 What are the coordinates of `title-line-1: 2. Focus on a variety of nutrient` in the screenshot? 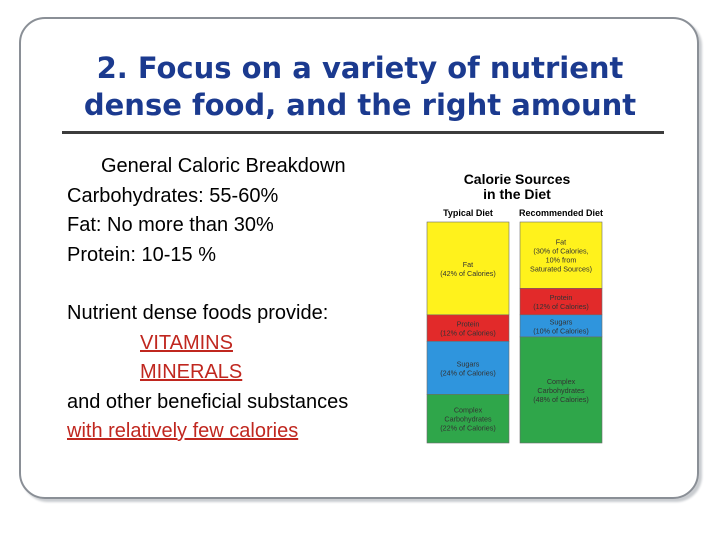 It's located at (360, 68).